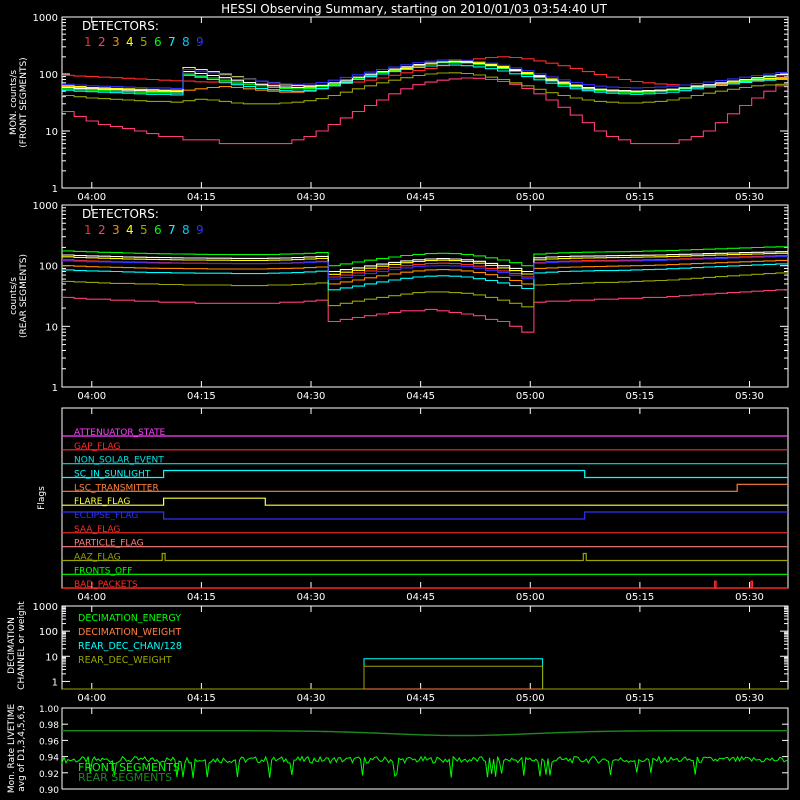 The image size is (800, 800). I want to click on flag-label: FRONTS_OFF, so click(103, 571).